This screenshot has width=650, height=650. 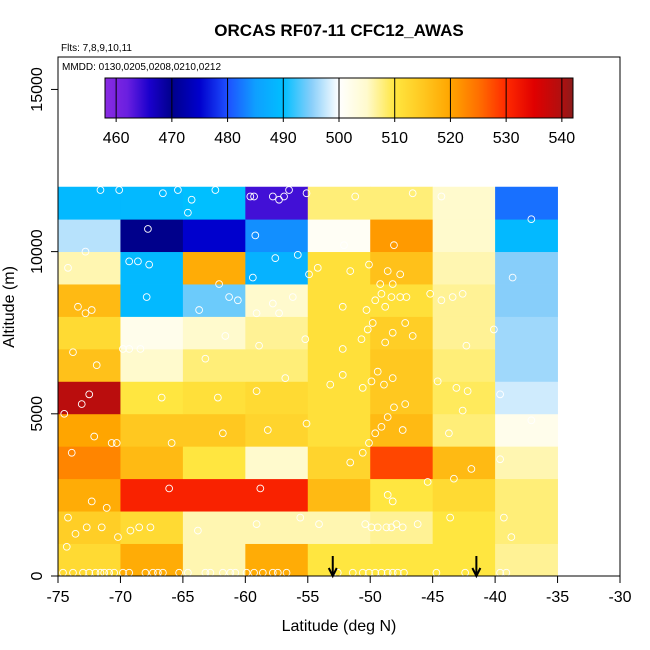 What do you see at coordinates (57, 597) in the screenshot?
I see `x-tick-label: -75` at bounding box center [57, 597].